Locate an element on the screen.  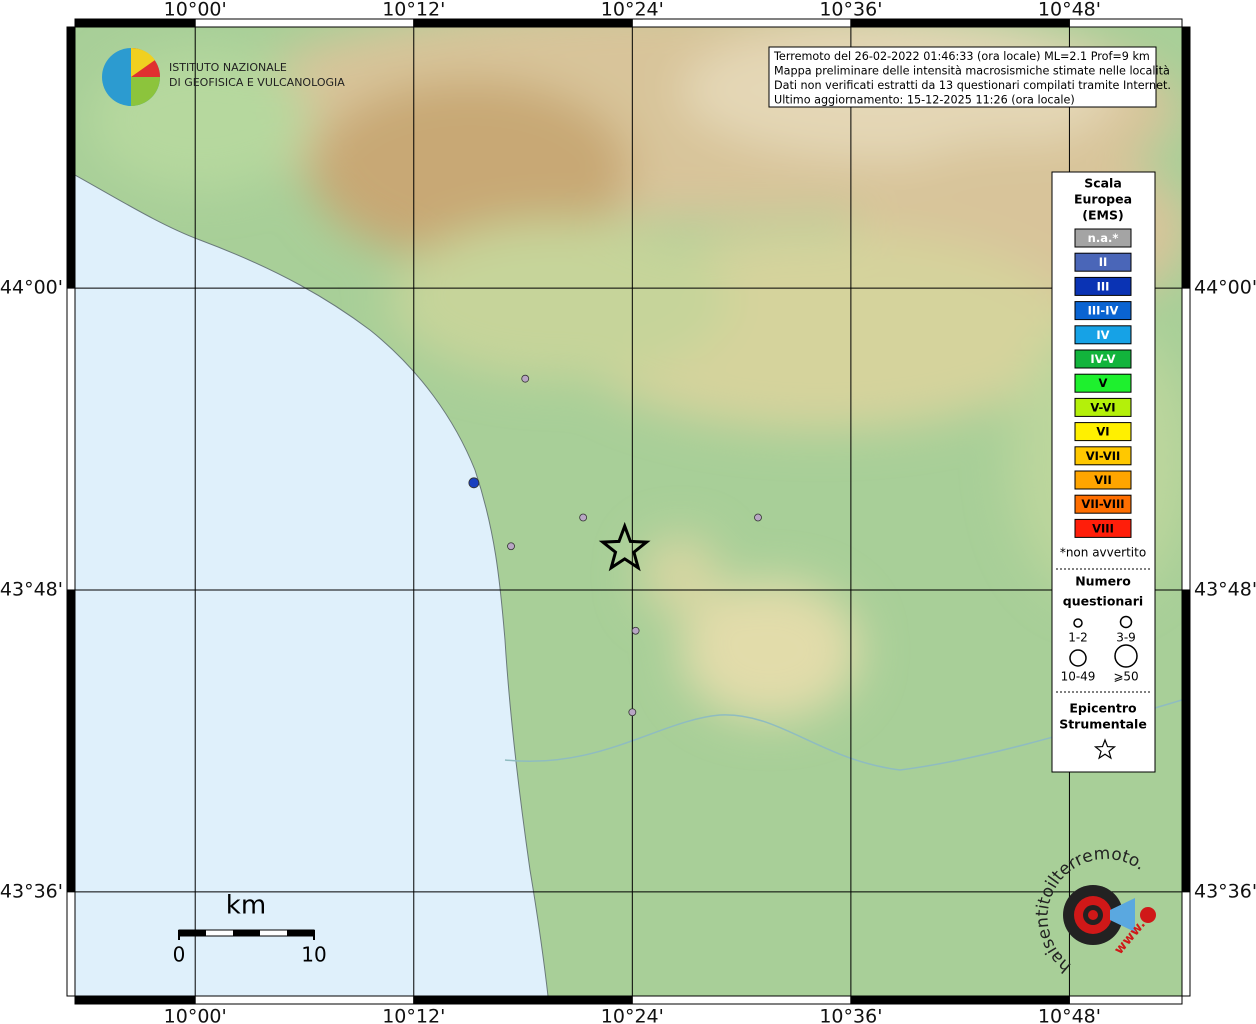
legend-label: IV is located at coordinates (1102, 335).